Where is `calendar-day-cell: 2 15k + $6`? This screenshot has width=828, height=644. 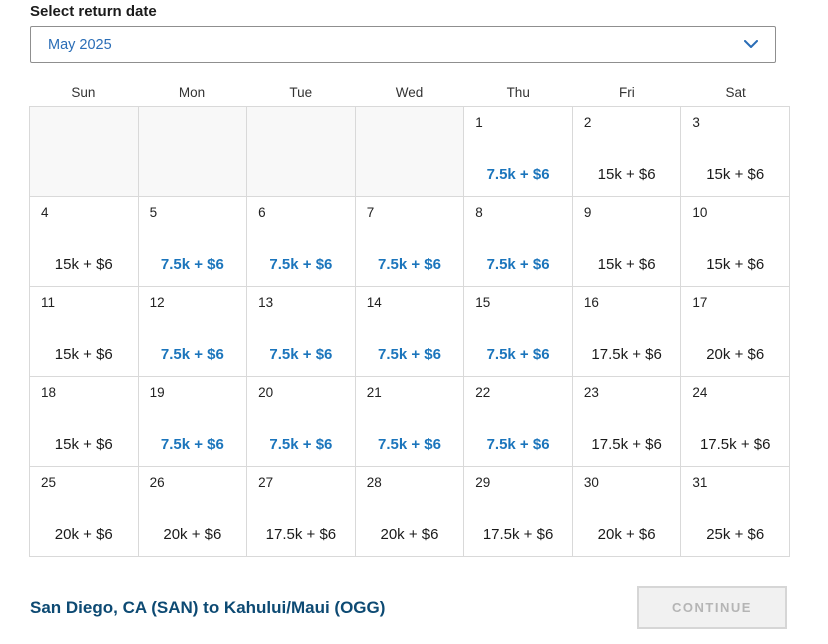
calendar-day-cell: 2 15k + $6 is located at coordinates (627, 152).